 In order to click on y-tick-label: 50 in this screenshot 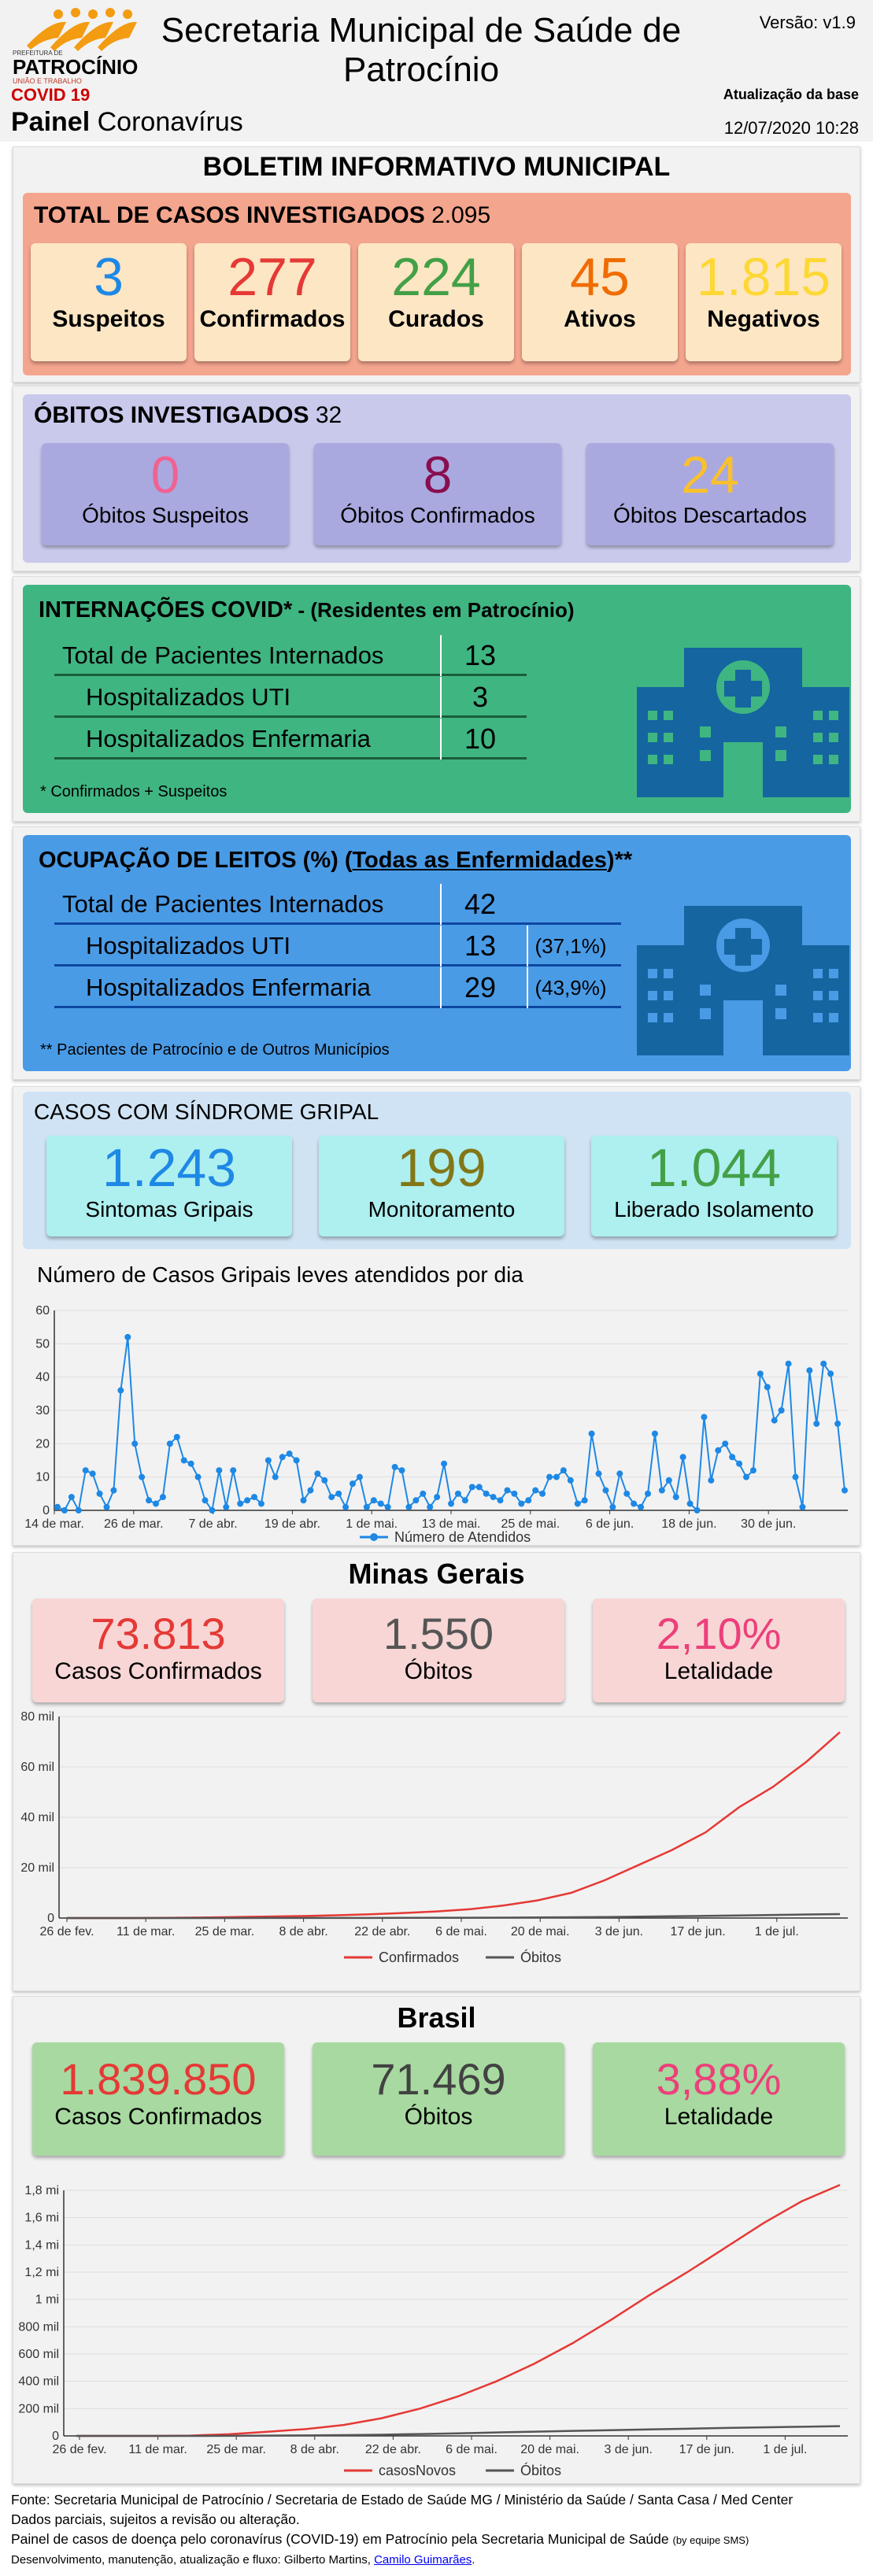, I will do `click(42, 1344)`.